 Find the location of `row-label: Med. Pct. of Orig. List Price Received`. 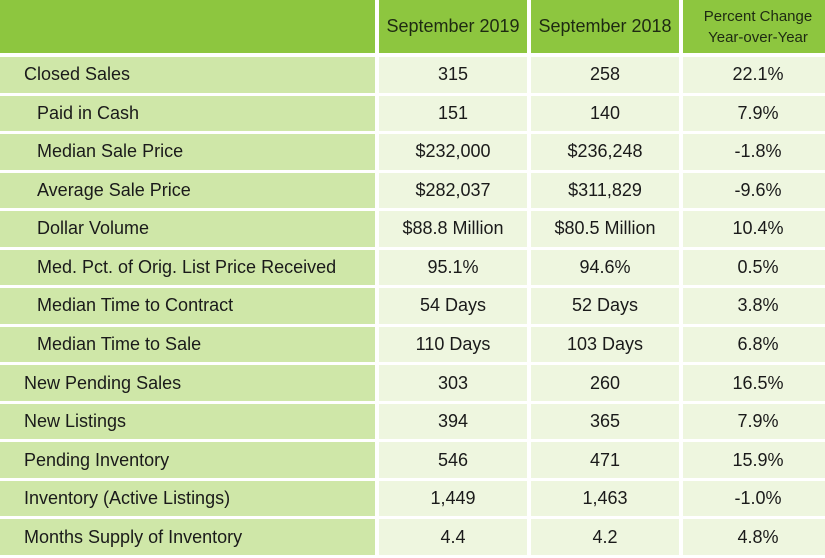

row-label: Med. Pct. of Orig. List Price Received is located at coordinates (187, 269).